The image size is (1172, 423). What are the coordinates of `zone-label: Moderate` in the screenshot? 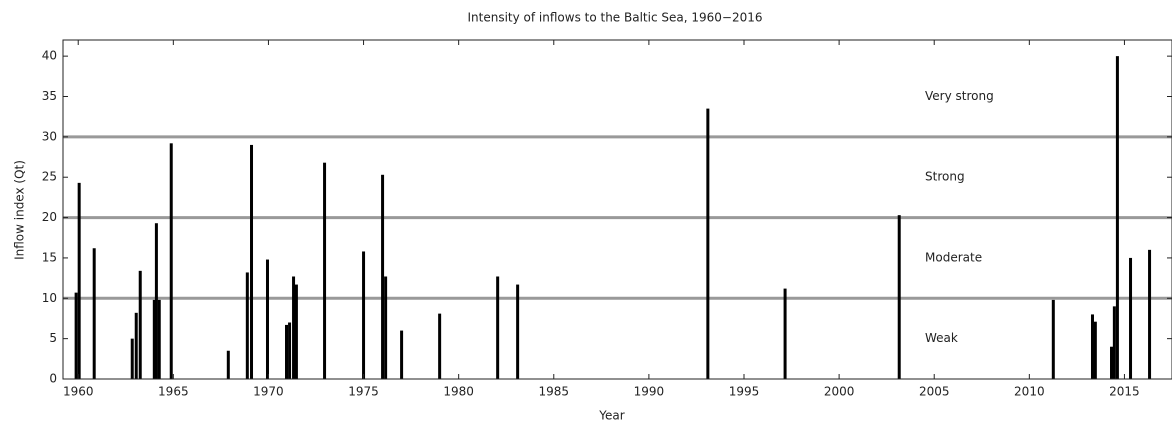 It's located at (953, 257).